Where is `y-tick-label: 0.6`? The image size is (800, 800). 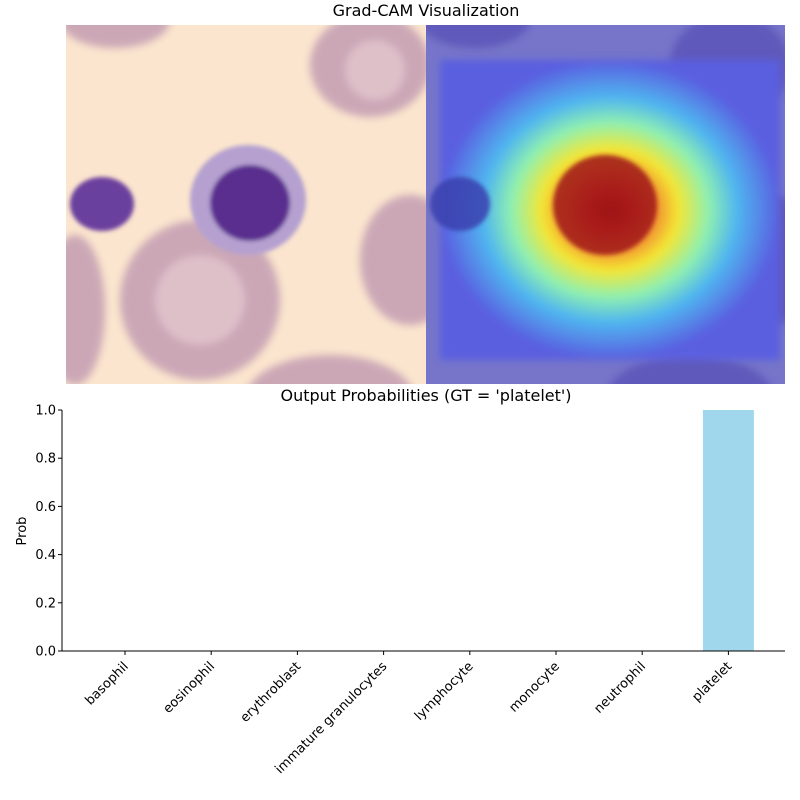 y-tick-label: 0.6 is located at coordinates (45, 507).